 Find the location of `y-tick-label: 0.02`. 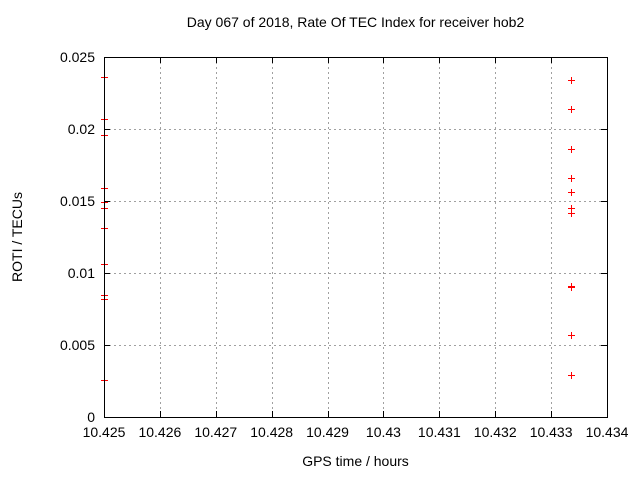

y-tick-label: 0.02 is located at coordinates (81, 129).